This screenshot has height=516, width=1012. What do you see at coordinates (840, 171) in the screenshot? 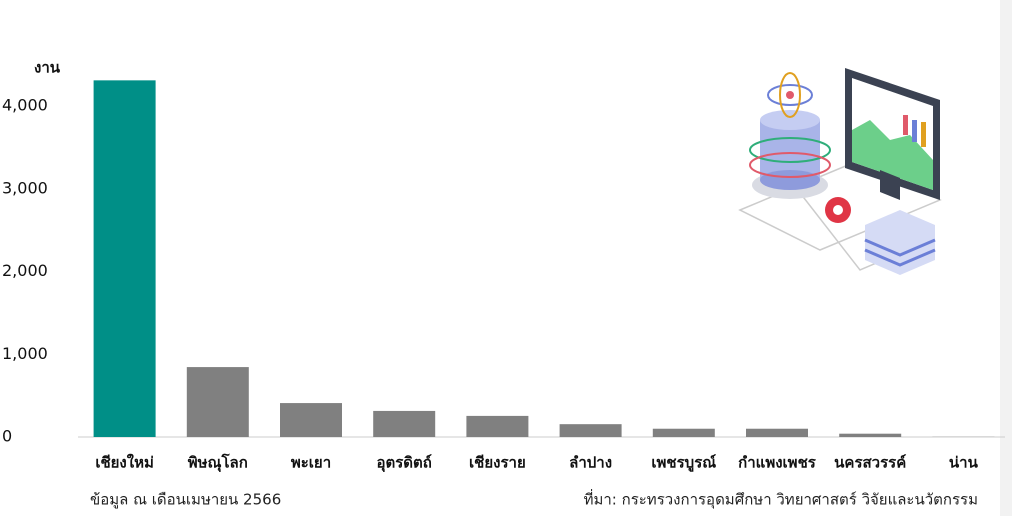
I see `illustration` at bounding box center [840, 171].